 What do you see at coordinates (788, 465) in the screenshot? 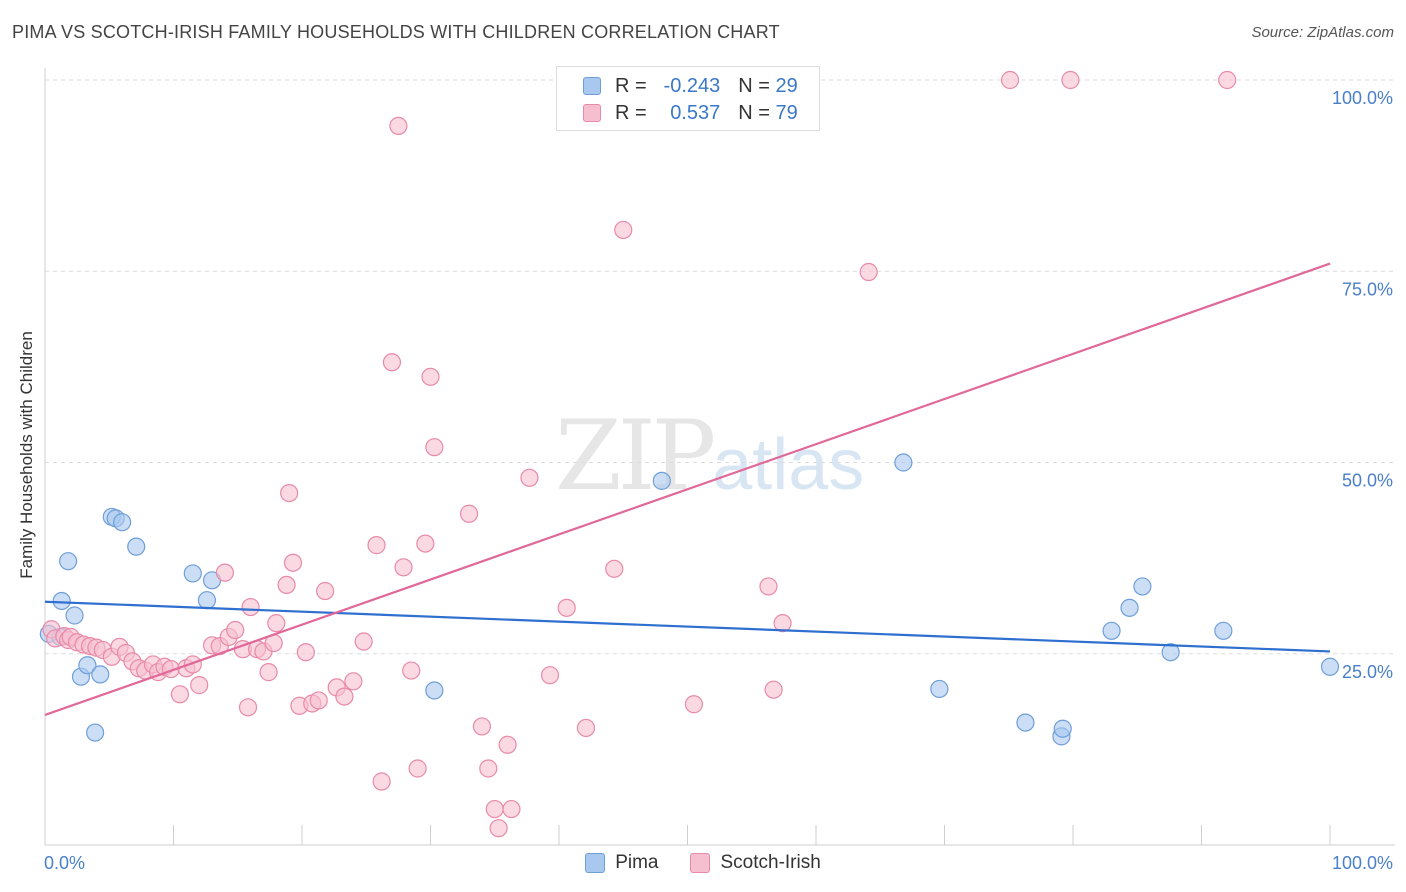
I see `watermark-atlas: atlas` at bounding box center [788, 465].